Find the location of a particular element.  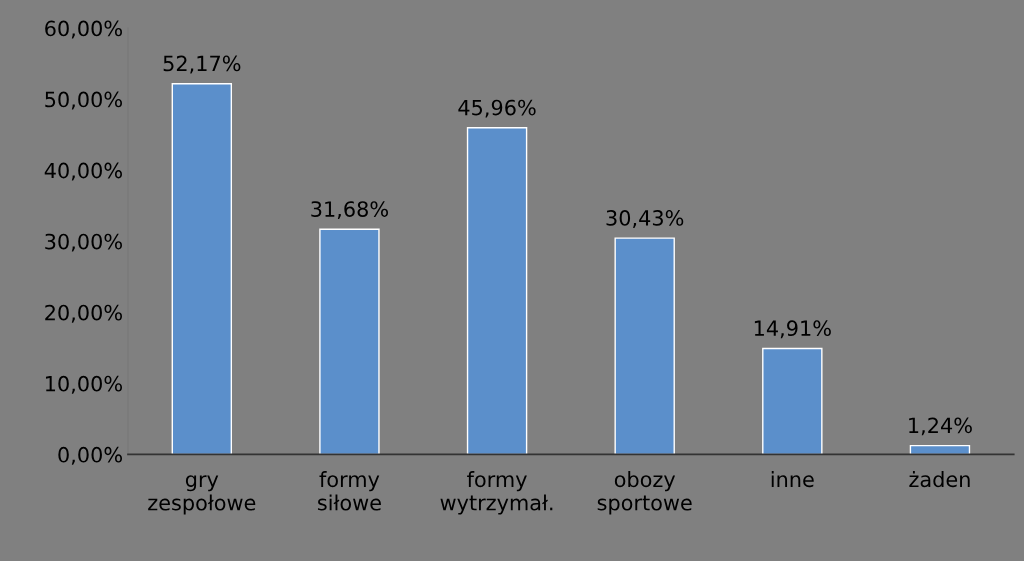

x-tick-label: inne is located at coordinates (792, 479).